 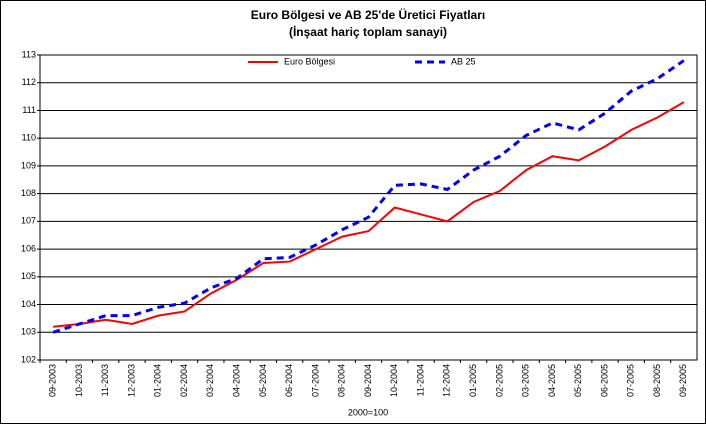 What do you see at coordinates (368, 31) in the screenshot?
I see `chart-subtitle: (İnşaat hariç toplam sanayi)` at bounding box center [368, 31].